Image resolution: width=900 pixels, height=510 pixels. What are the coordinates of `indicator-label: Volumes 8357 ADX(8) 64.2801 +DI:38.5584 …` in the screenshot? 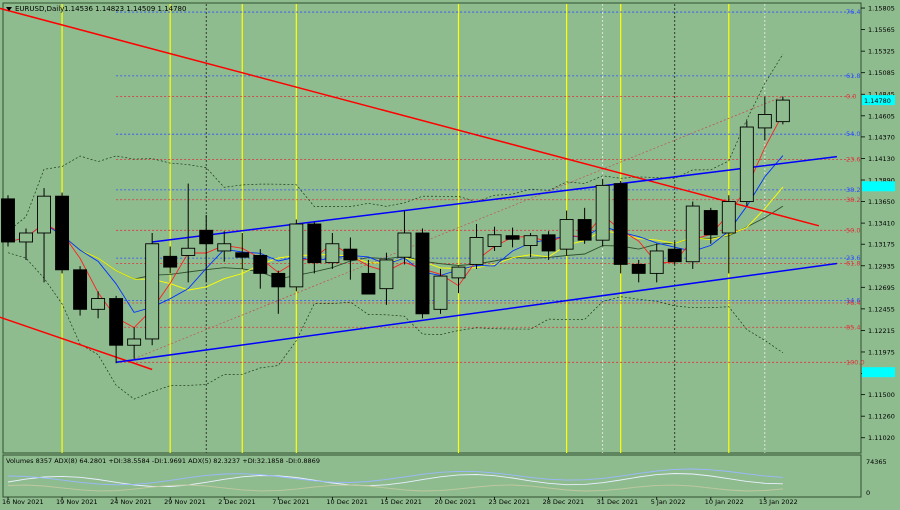 It's located at (163, 461).